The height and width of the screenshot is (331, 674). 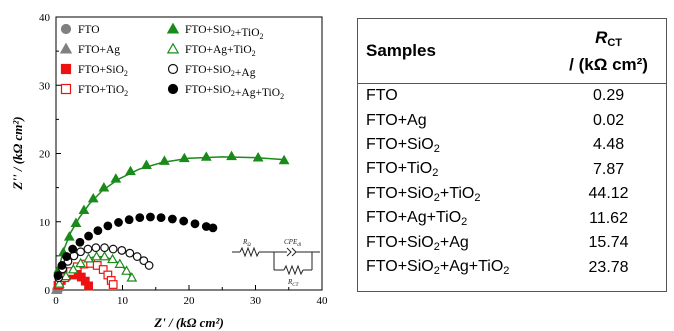 I want to click on equivalent-circuit-inset: RΩ CPEdl RCT, so click(x=276, y=263).